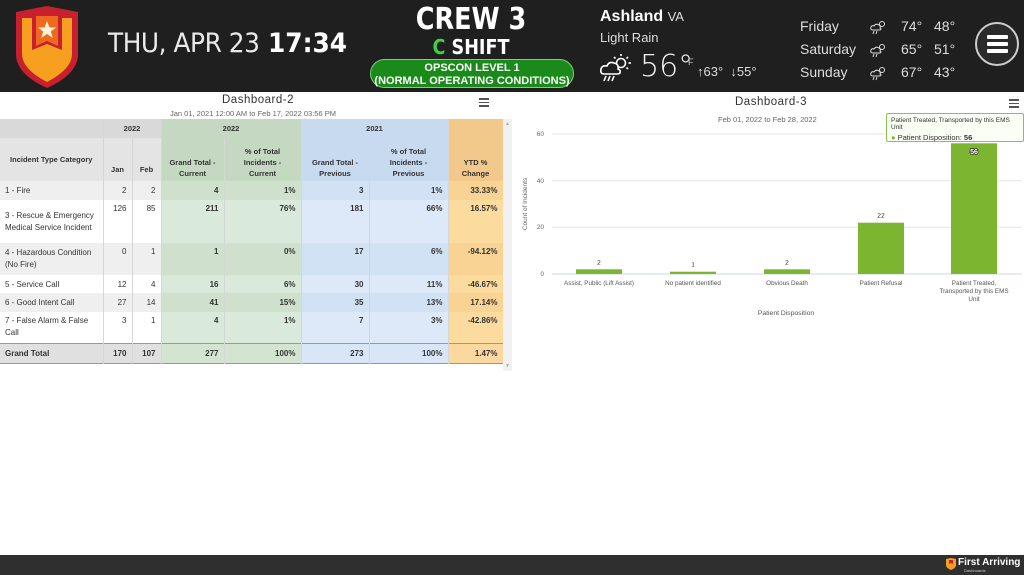  I want to click on svg-text: 60, so click(541, 134).